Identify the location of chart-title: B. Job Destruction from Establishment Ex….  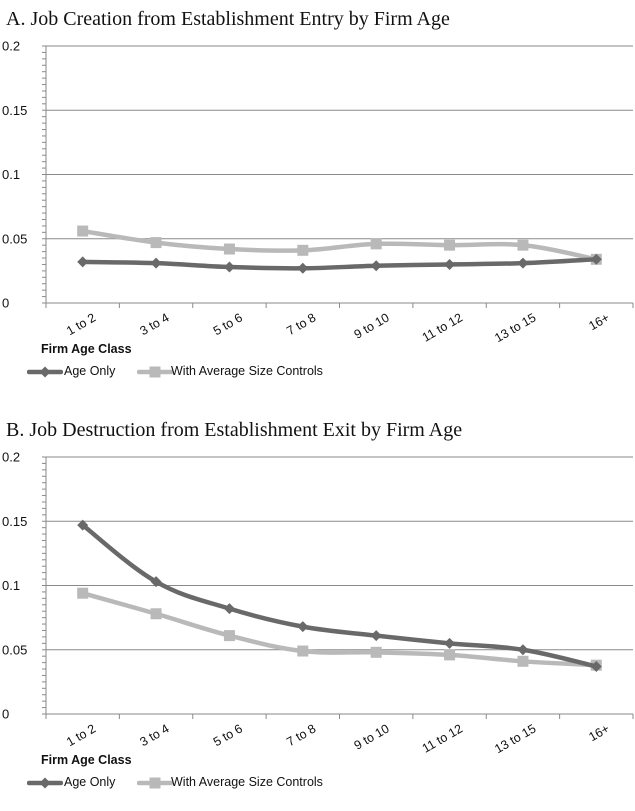
(234, 430).